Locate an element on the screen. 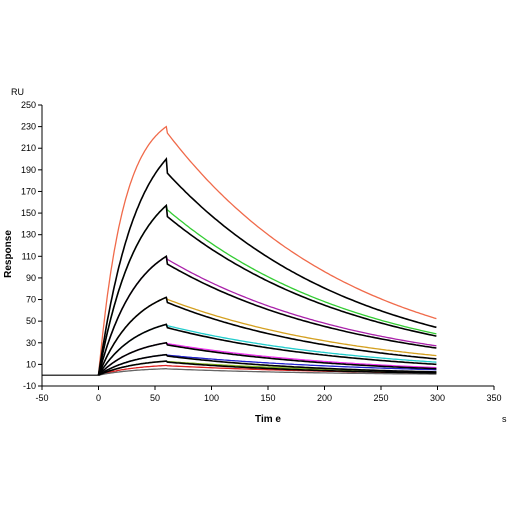 The width and height of the screenshot is (508, 508). x-tick-label: 100 is located at coordinates (211, 398).